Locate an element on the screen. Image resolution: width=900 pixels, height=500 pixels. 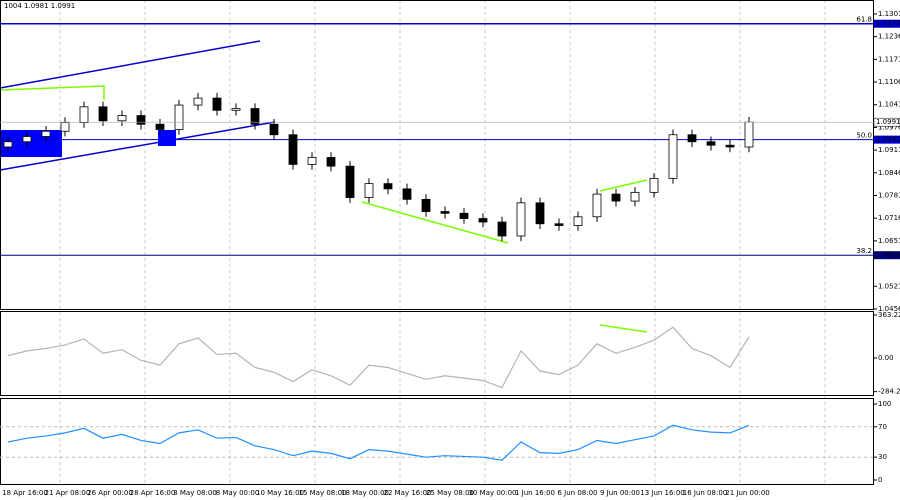
x-tick-label: 13 Jun 16:00 is located at coordinates (662, 493).